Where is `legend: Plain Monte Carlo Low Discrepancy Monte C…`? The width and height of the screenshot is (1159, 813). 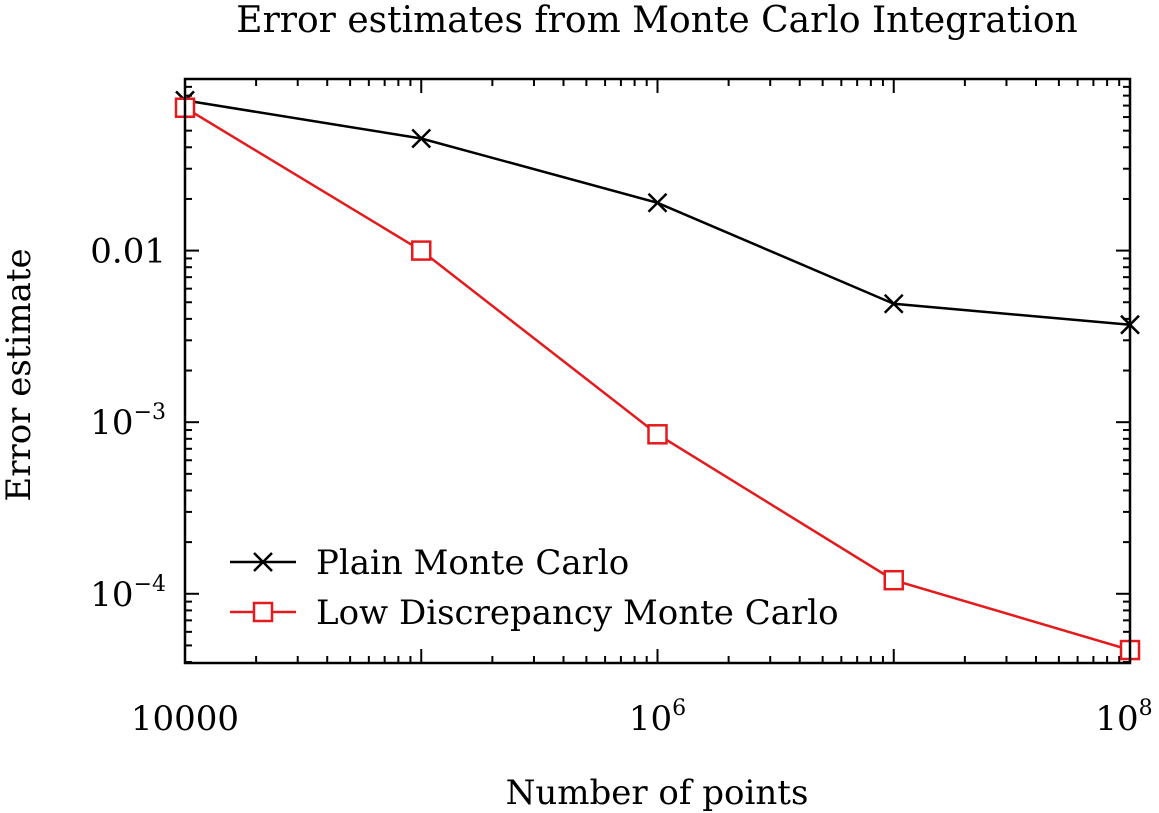
legend: Plain Monte Carlo Low Discrepancy Monte C… is located at coordinates (534, 588).